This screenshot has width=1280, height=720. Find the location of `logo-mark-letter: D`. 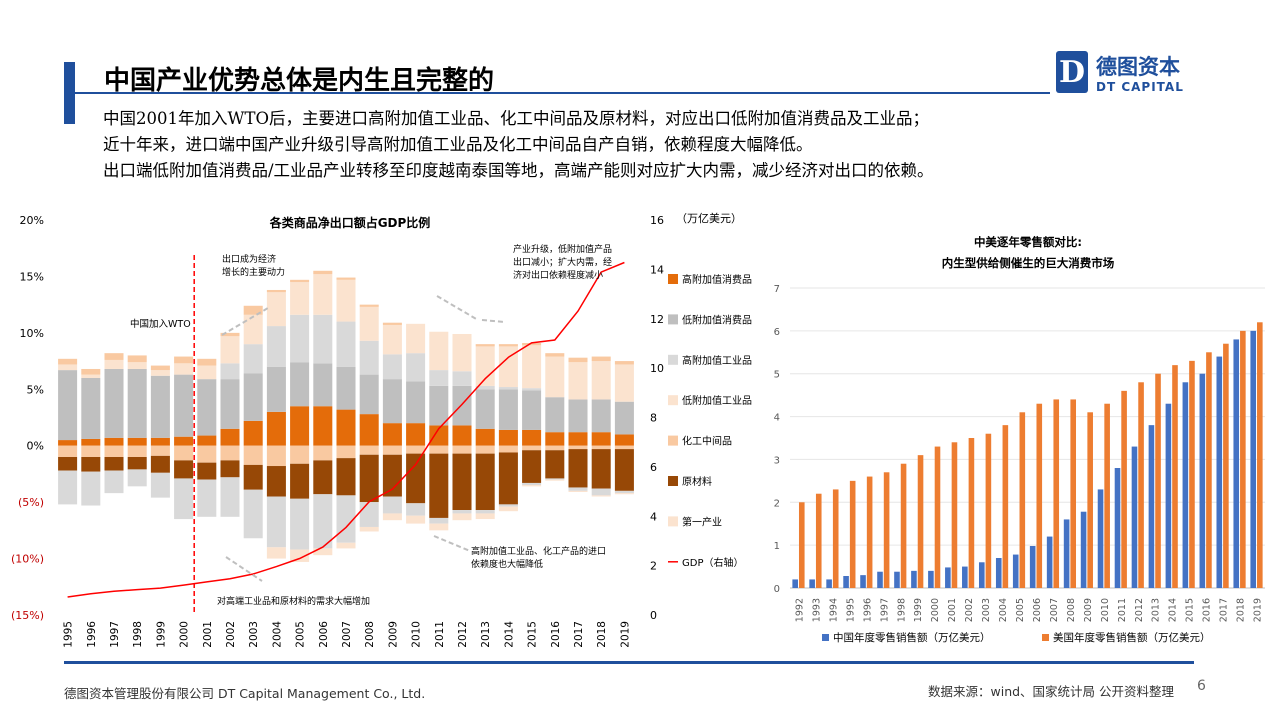

logo-mark-letter: D is located at coordinates (1071, 72).